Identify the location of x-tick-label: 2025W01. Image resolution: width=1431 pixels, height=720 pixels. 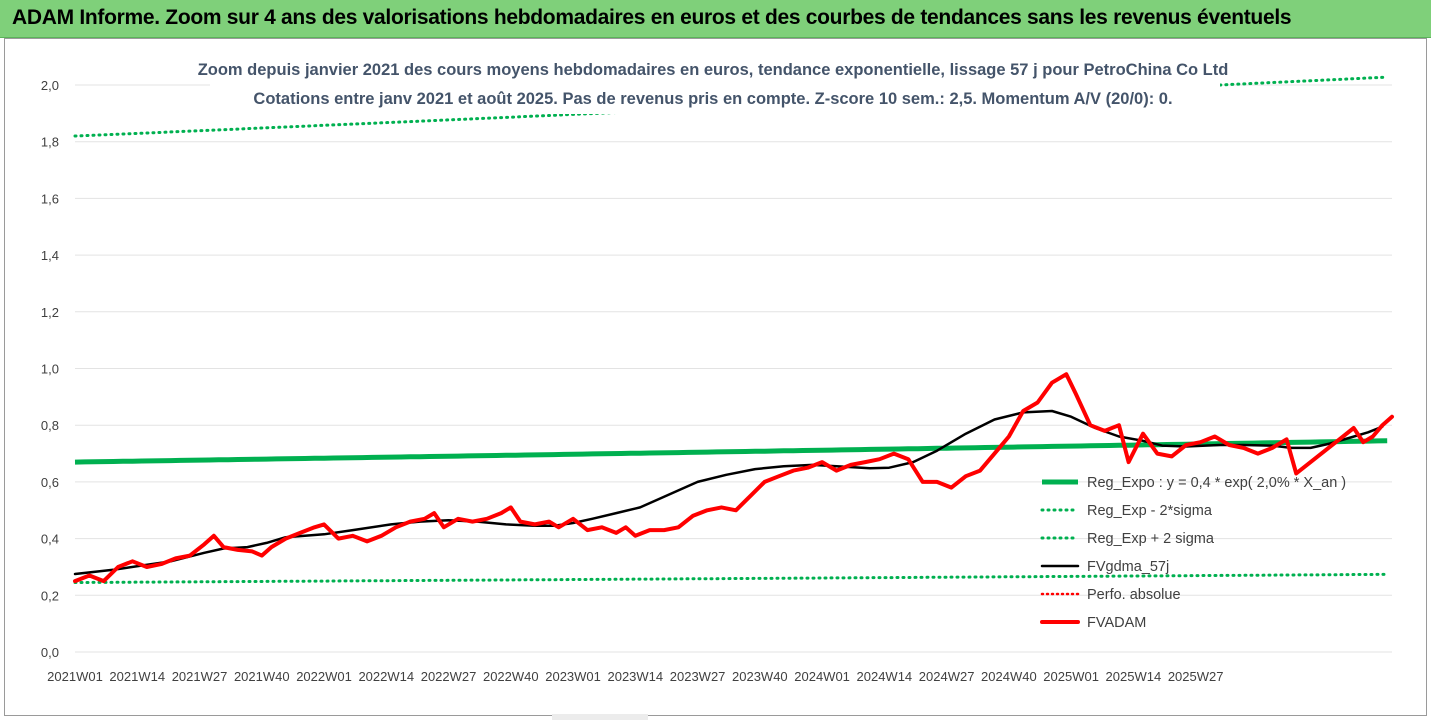
(1071, 676).